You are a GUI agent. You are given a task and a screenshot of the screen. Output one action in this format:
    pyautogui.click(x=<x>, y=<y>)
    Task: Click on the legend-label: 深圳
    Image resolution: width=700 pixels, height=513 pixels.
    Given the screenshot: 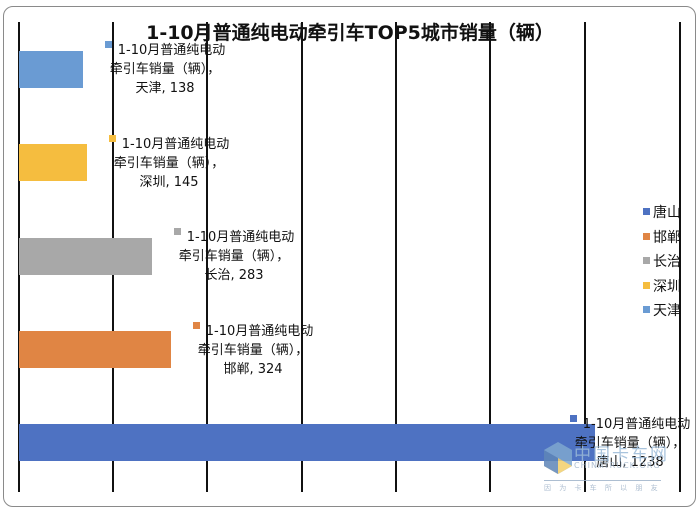 What is the action you would take?
    pyautogui.click(x=667, y=286)
    